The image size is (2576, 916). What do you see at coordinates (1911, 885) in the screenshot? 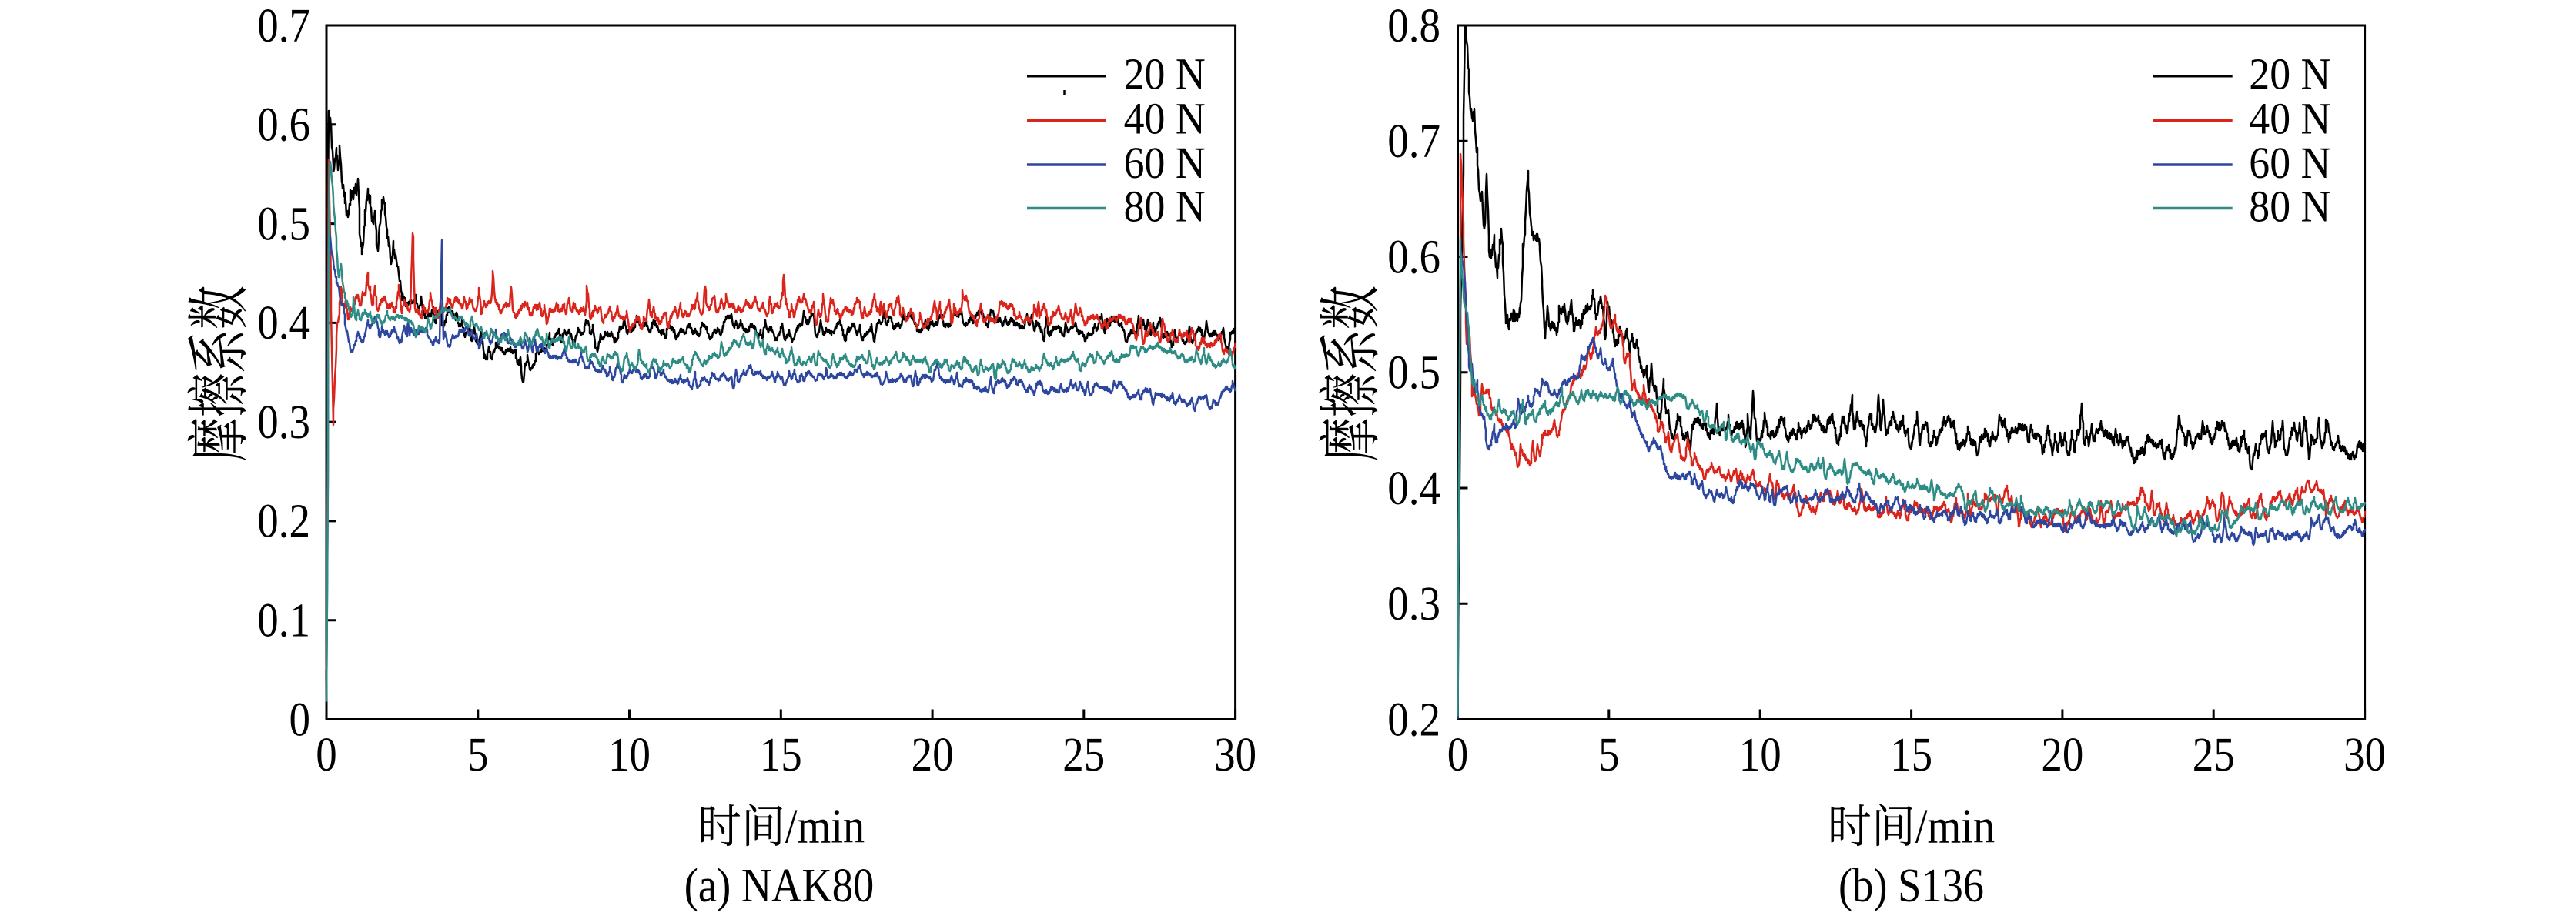
I see `svg-text: (b) S136` at bounding box center [1911, 885].